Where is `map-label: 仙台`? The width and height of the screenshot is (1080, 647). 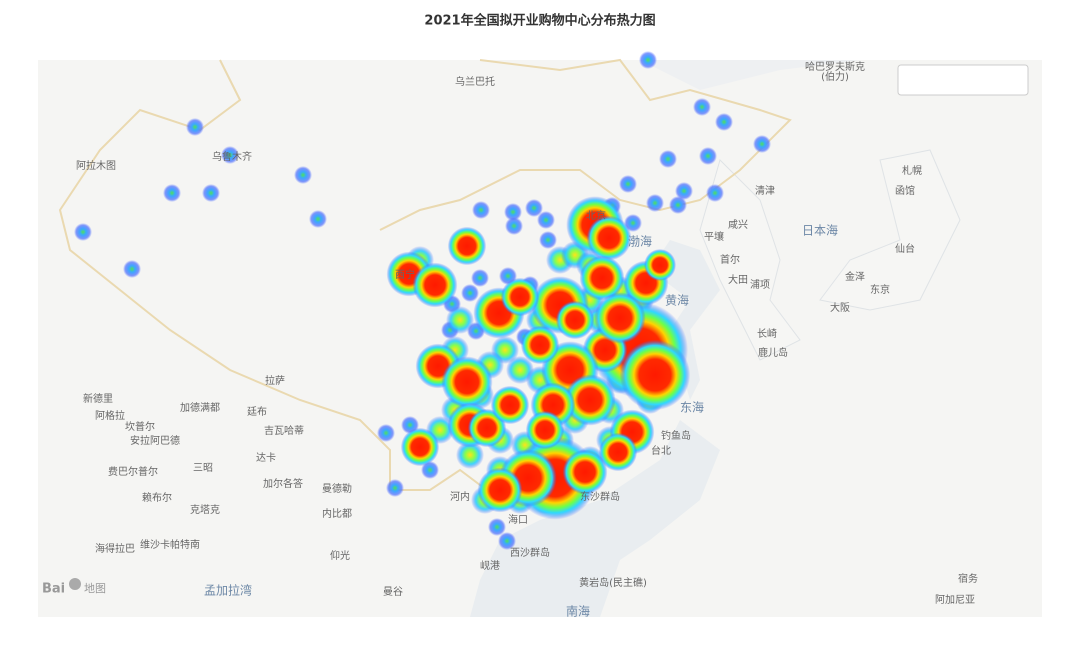
map-label: 仙台 is located at coordinates (905, 248).